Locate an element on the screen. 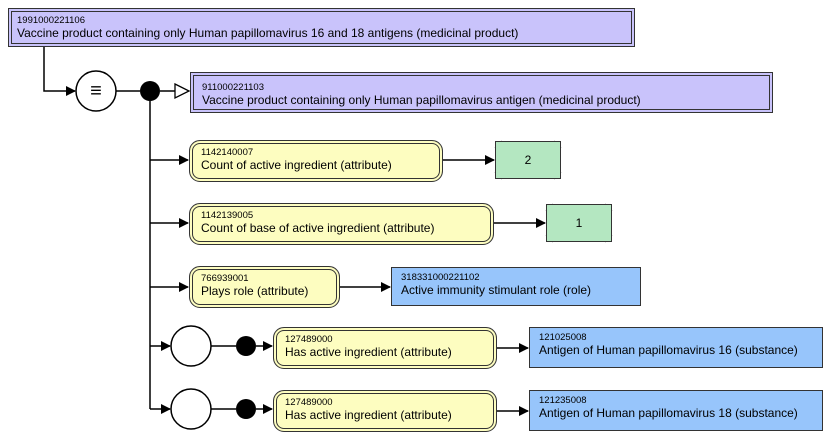  concrete-value: 1 is located at coordinates (579, 223).